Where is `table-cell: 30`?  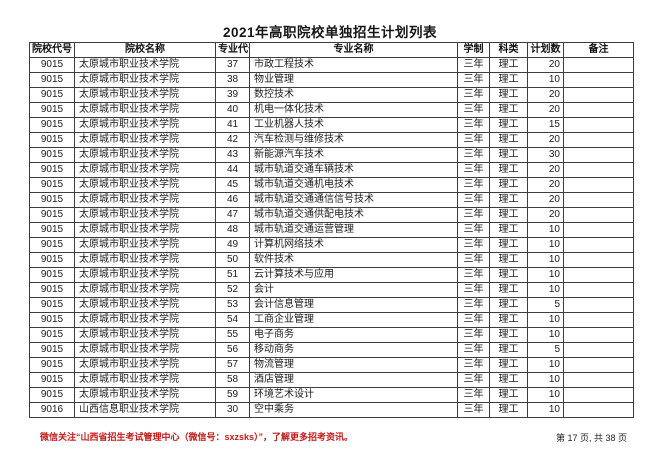 table-cell: 30 is located at coordinates (545, 155).